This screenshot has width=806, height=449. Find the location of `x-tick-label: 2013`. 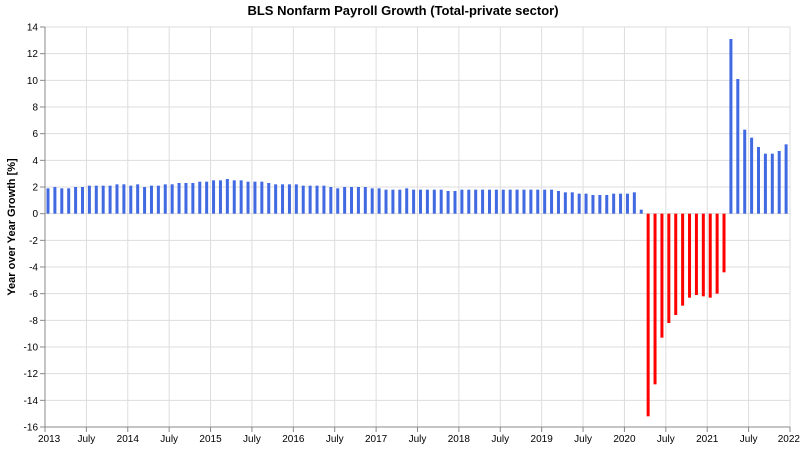

x-tick-label: 2013 is located at coordinates (49, 439).